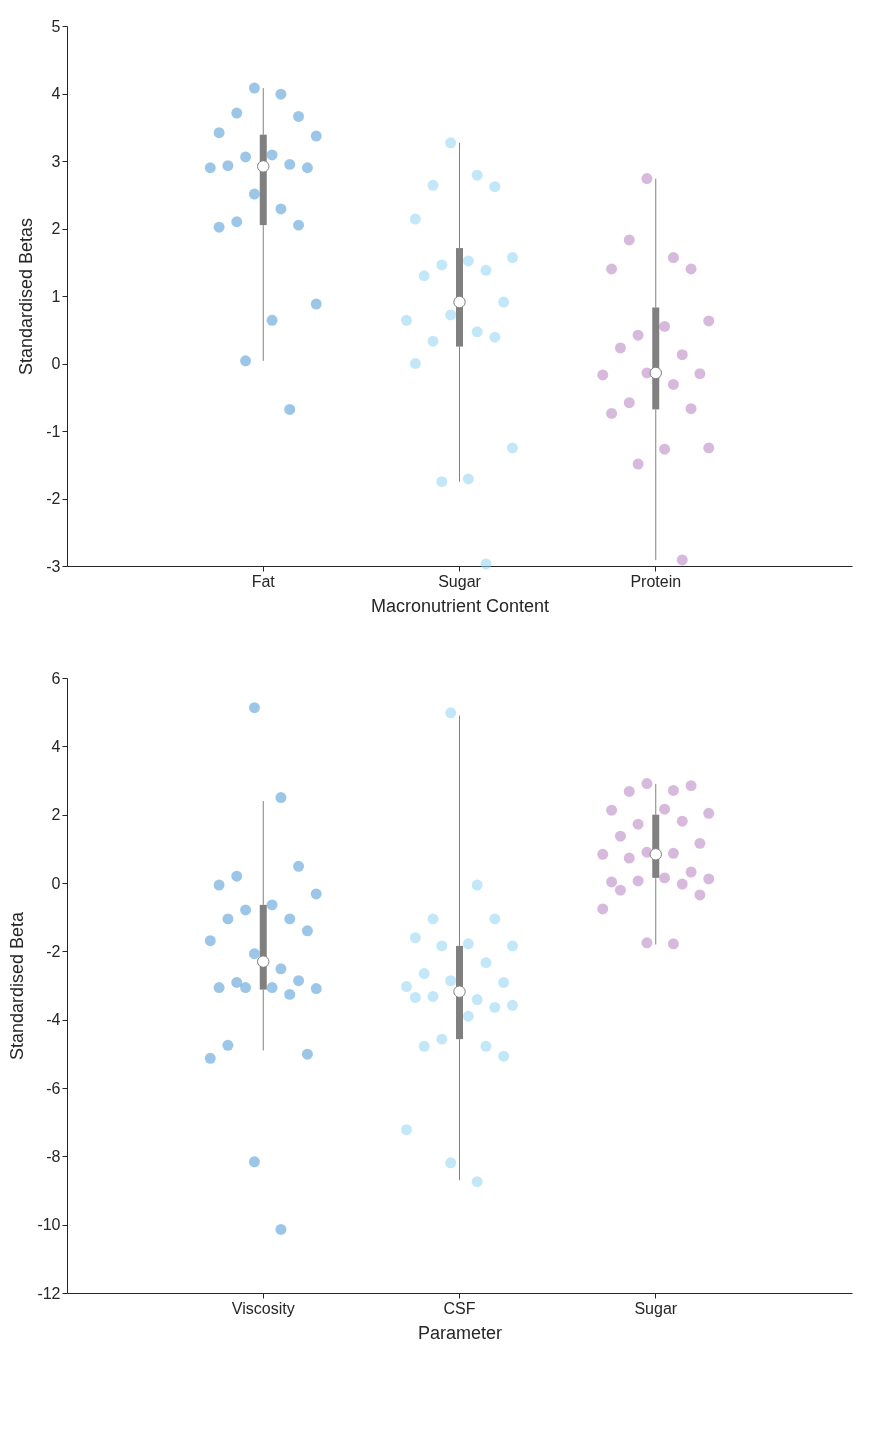 Image resolution: width=885 pixels, height=1445 pixels. Describe the element at coordinates (460, 1332) in the screenshot. I see `x-axis-title: Parameter` at that location.